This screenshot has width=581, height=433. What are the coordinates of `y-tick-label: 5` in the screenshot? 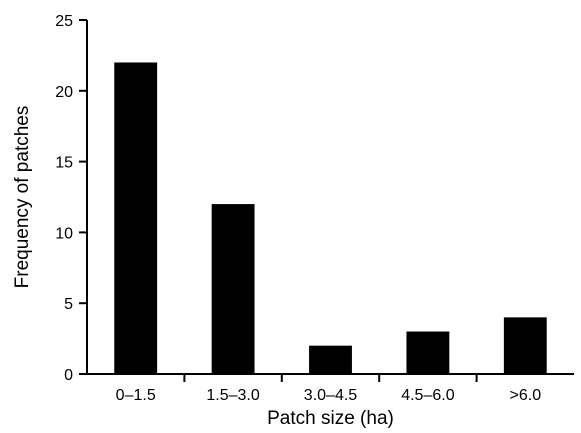 It's located at (68, 304).